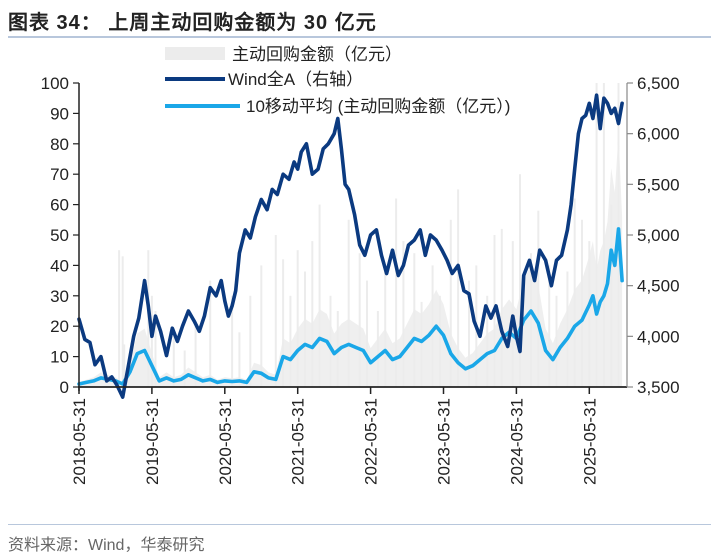 The width and height of the screenshot is (720, 559). I want to click on left-tick-label: 40, so click(59, 265).